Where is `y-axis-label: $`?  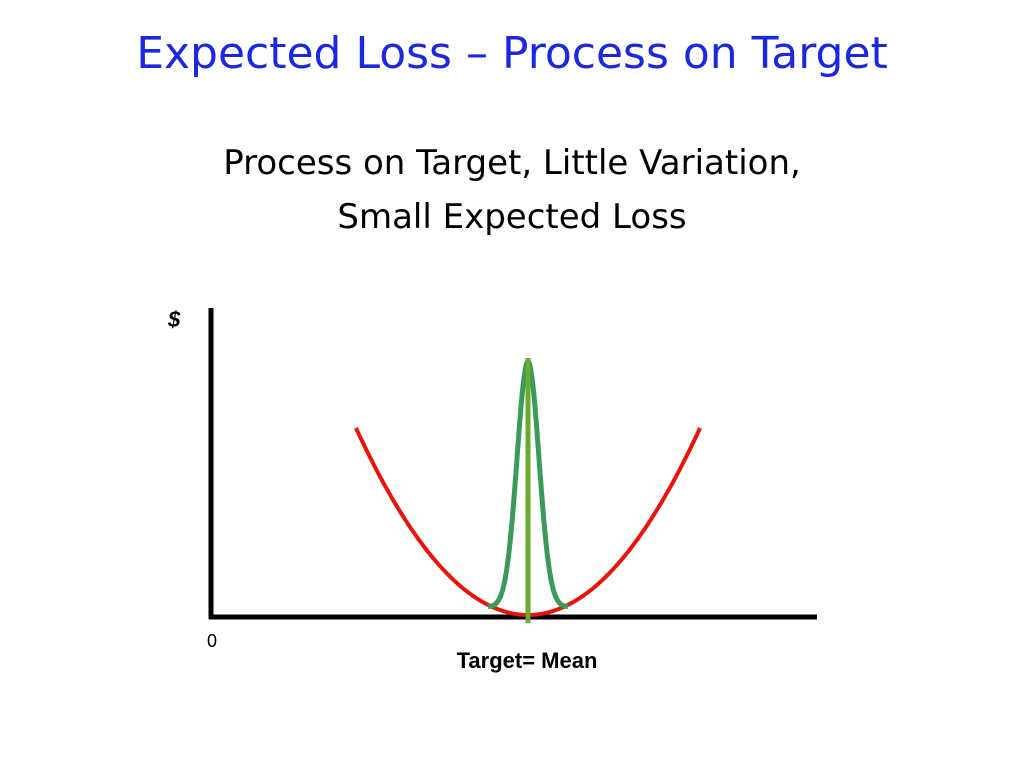 y-axis-label: $ is located at coordinates (174, 319).